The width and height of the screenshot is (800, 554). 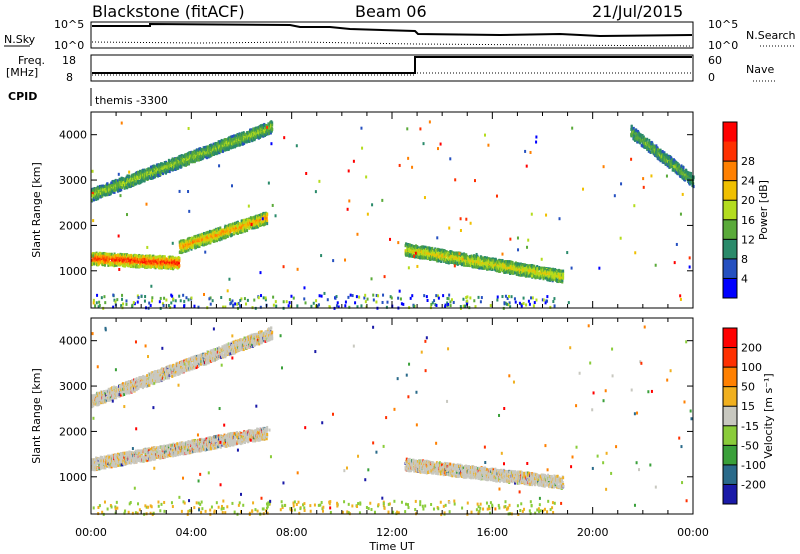 What do you see at coordinates (715, 60) in the screenshot?
I see `nave-tick-high: 60` at bounding box center [715, 60].